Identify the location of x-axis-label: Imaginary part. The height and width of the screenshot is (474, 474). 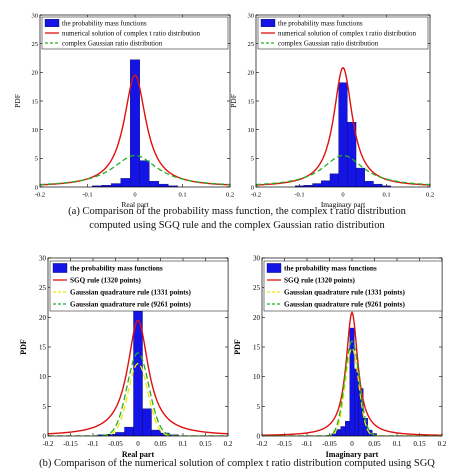
(343, 204).